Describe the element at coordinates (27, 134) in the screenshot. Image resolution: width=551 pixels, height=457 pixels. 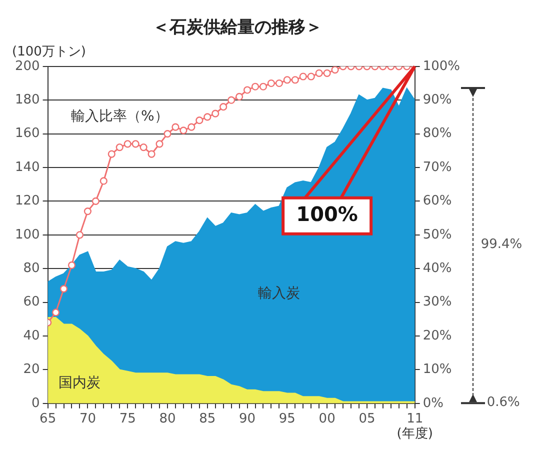
I see `y-tick-label: 160` at that location.